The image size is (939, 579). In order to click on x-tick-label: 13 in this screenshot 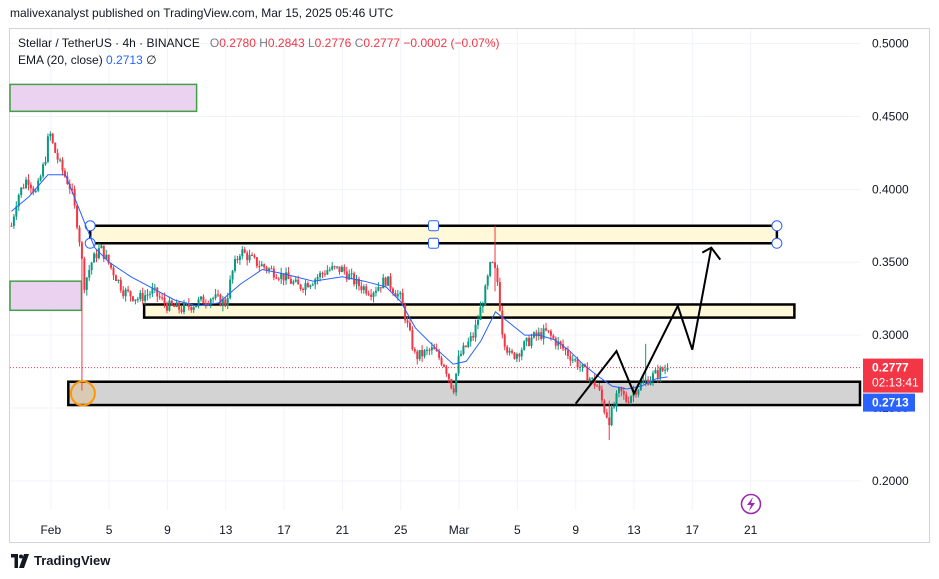, I will do `click(634, 530)`.